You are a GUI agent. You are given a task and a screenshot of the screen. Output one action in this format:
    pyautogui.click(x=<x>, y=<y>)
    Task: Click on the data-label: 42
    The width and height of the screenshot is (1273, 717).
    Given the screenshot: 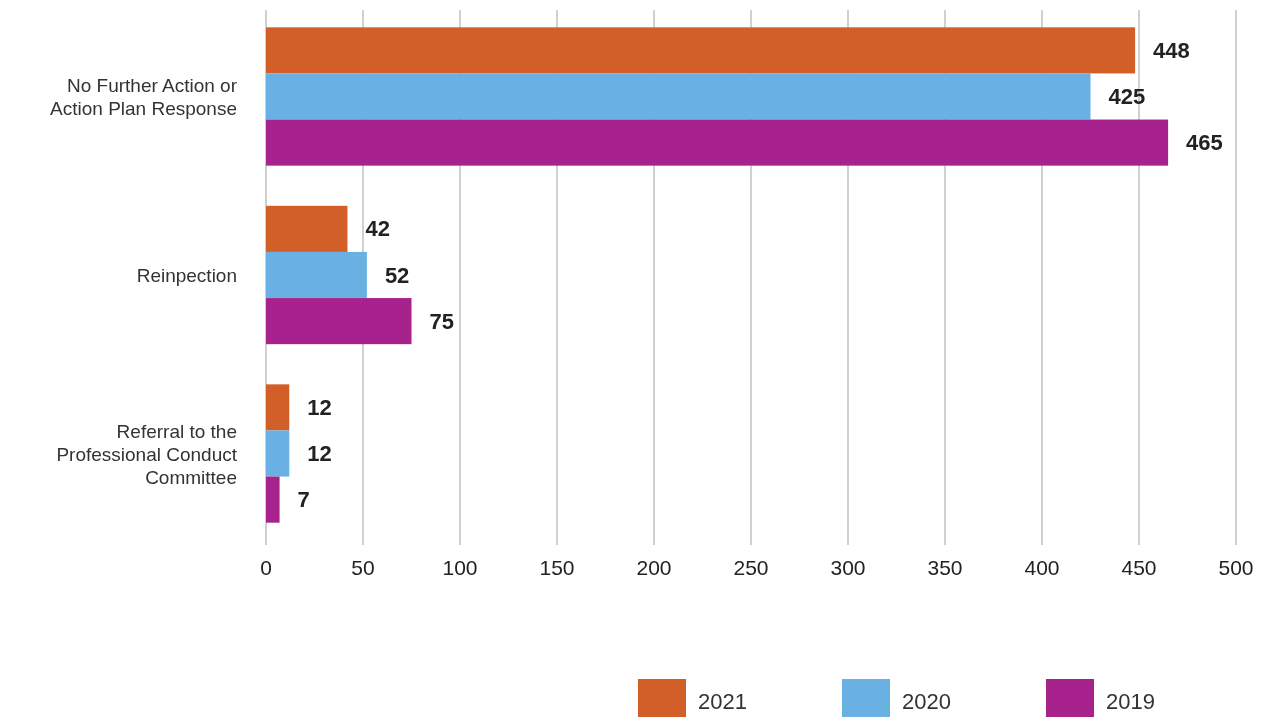 What is the action you would take?
    pyautogui.click(x=377, y=229)
    